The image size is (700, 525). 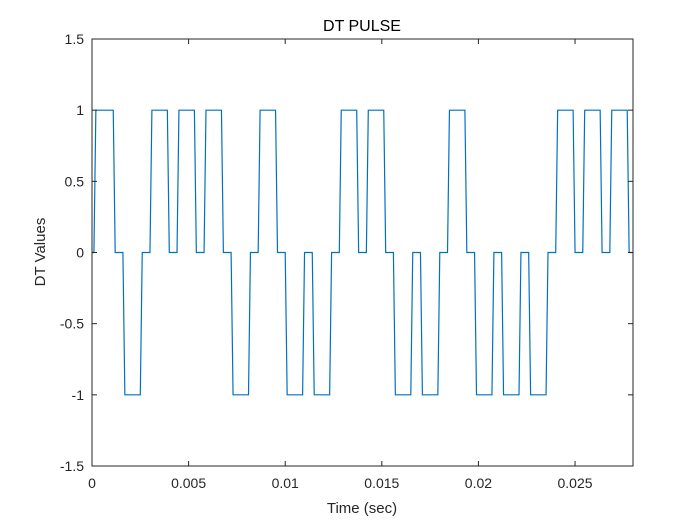 What do you see at coordinates (75, 181) in the screenshot?
I see `y-tick-label: 0.5` at bounding box center [75, 181].